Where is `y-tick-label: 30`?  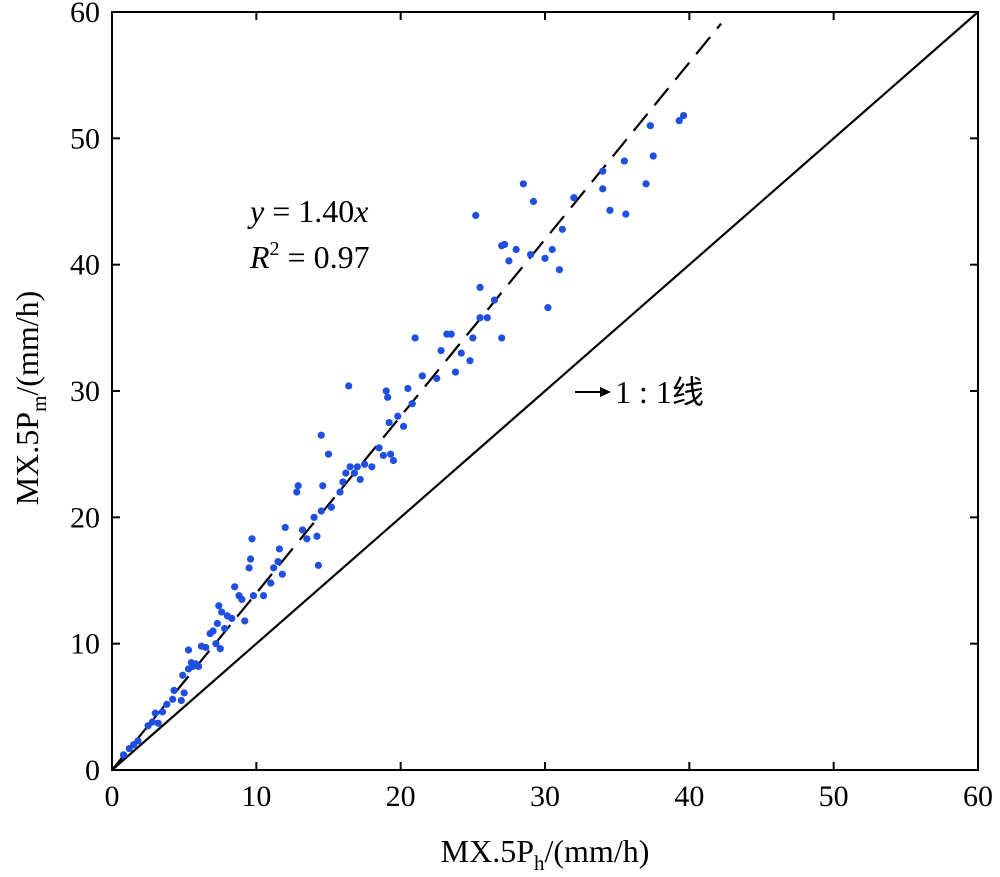 y-tick-label: 30 is located at coordinates (85, 391).